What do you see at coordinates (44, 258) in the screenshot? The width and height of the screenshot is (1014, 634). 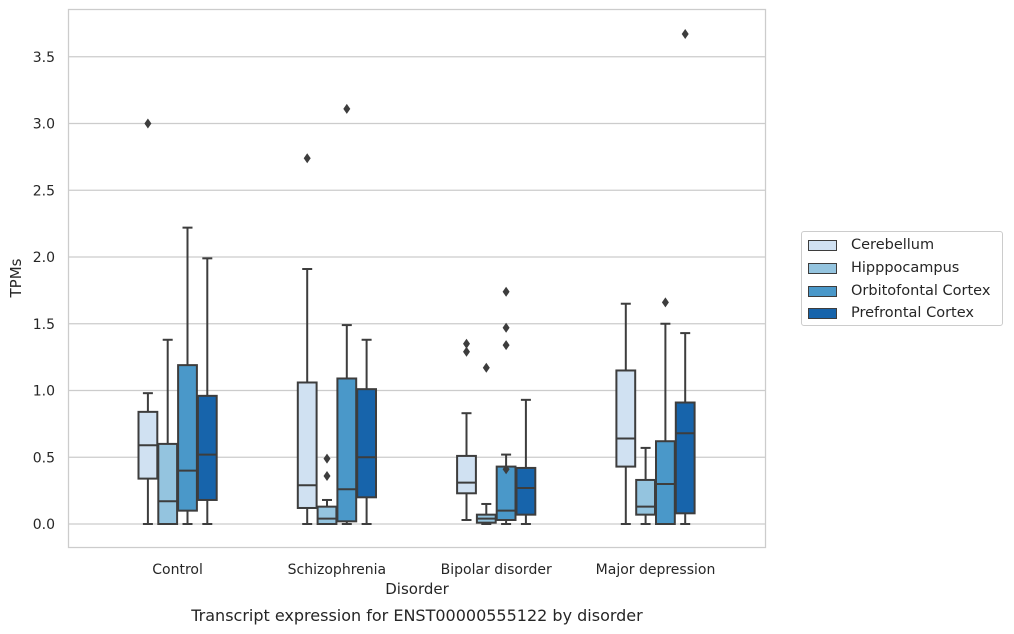 I see `y-tick-label: 2.0` at bounding box center [44, 258].